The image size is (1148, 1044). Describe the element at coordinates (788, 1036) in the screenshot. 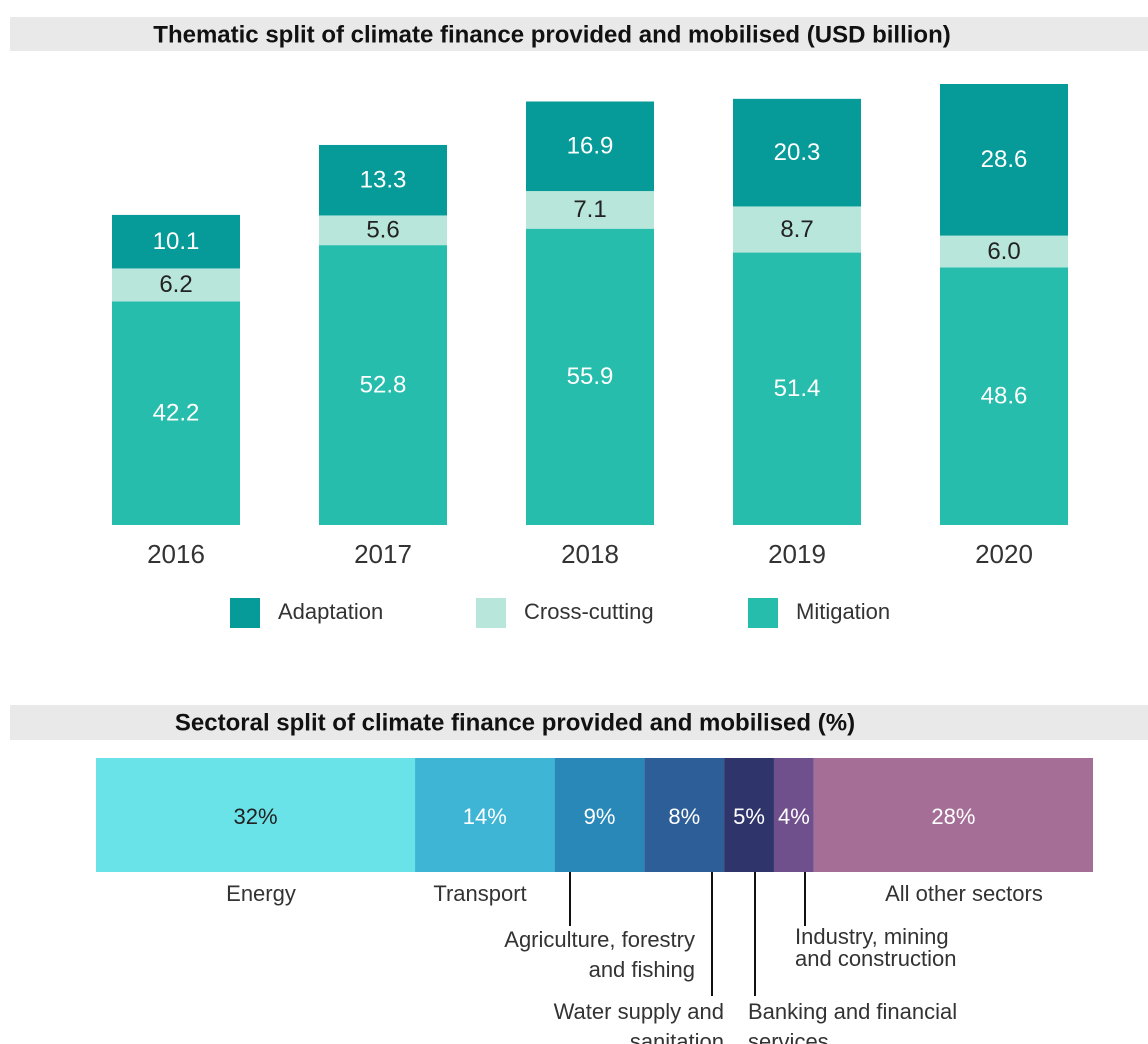

I see `category-label: services` at that location.